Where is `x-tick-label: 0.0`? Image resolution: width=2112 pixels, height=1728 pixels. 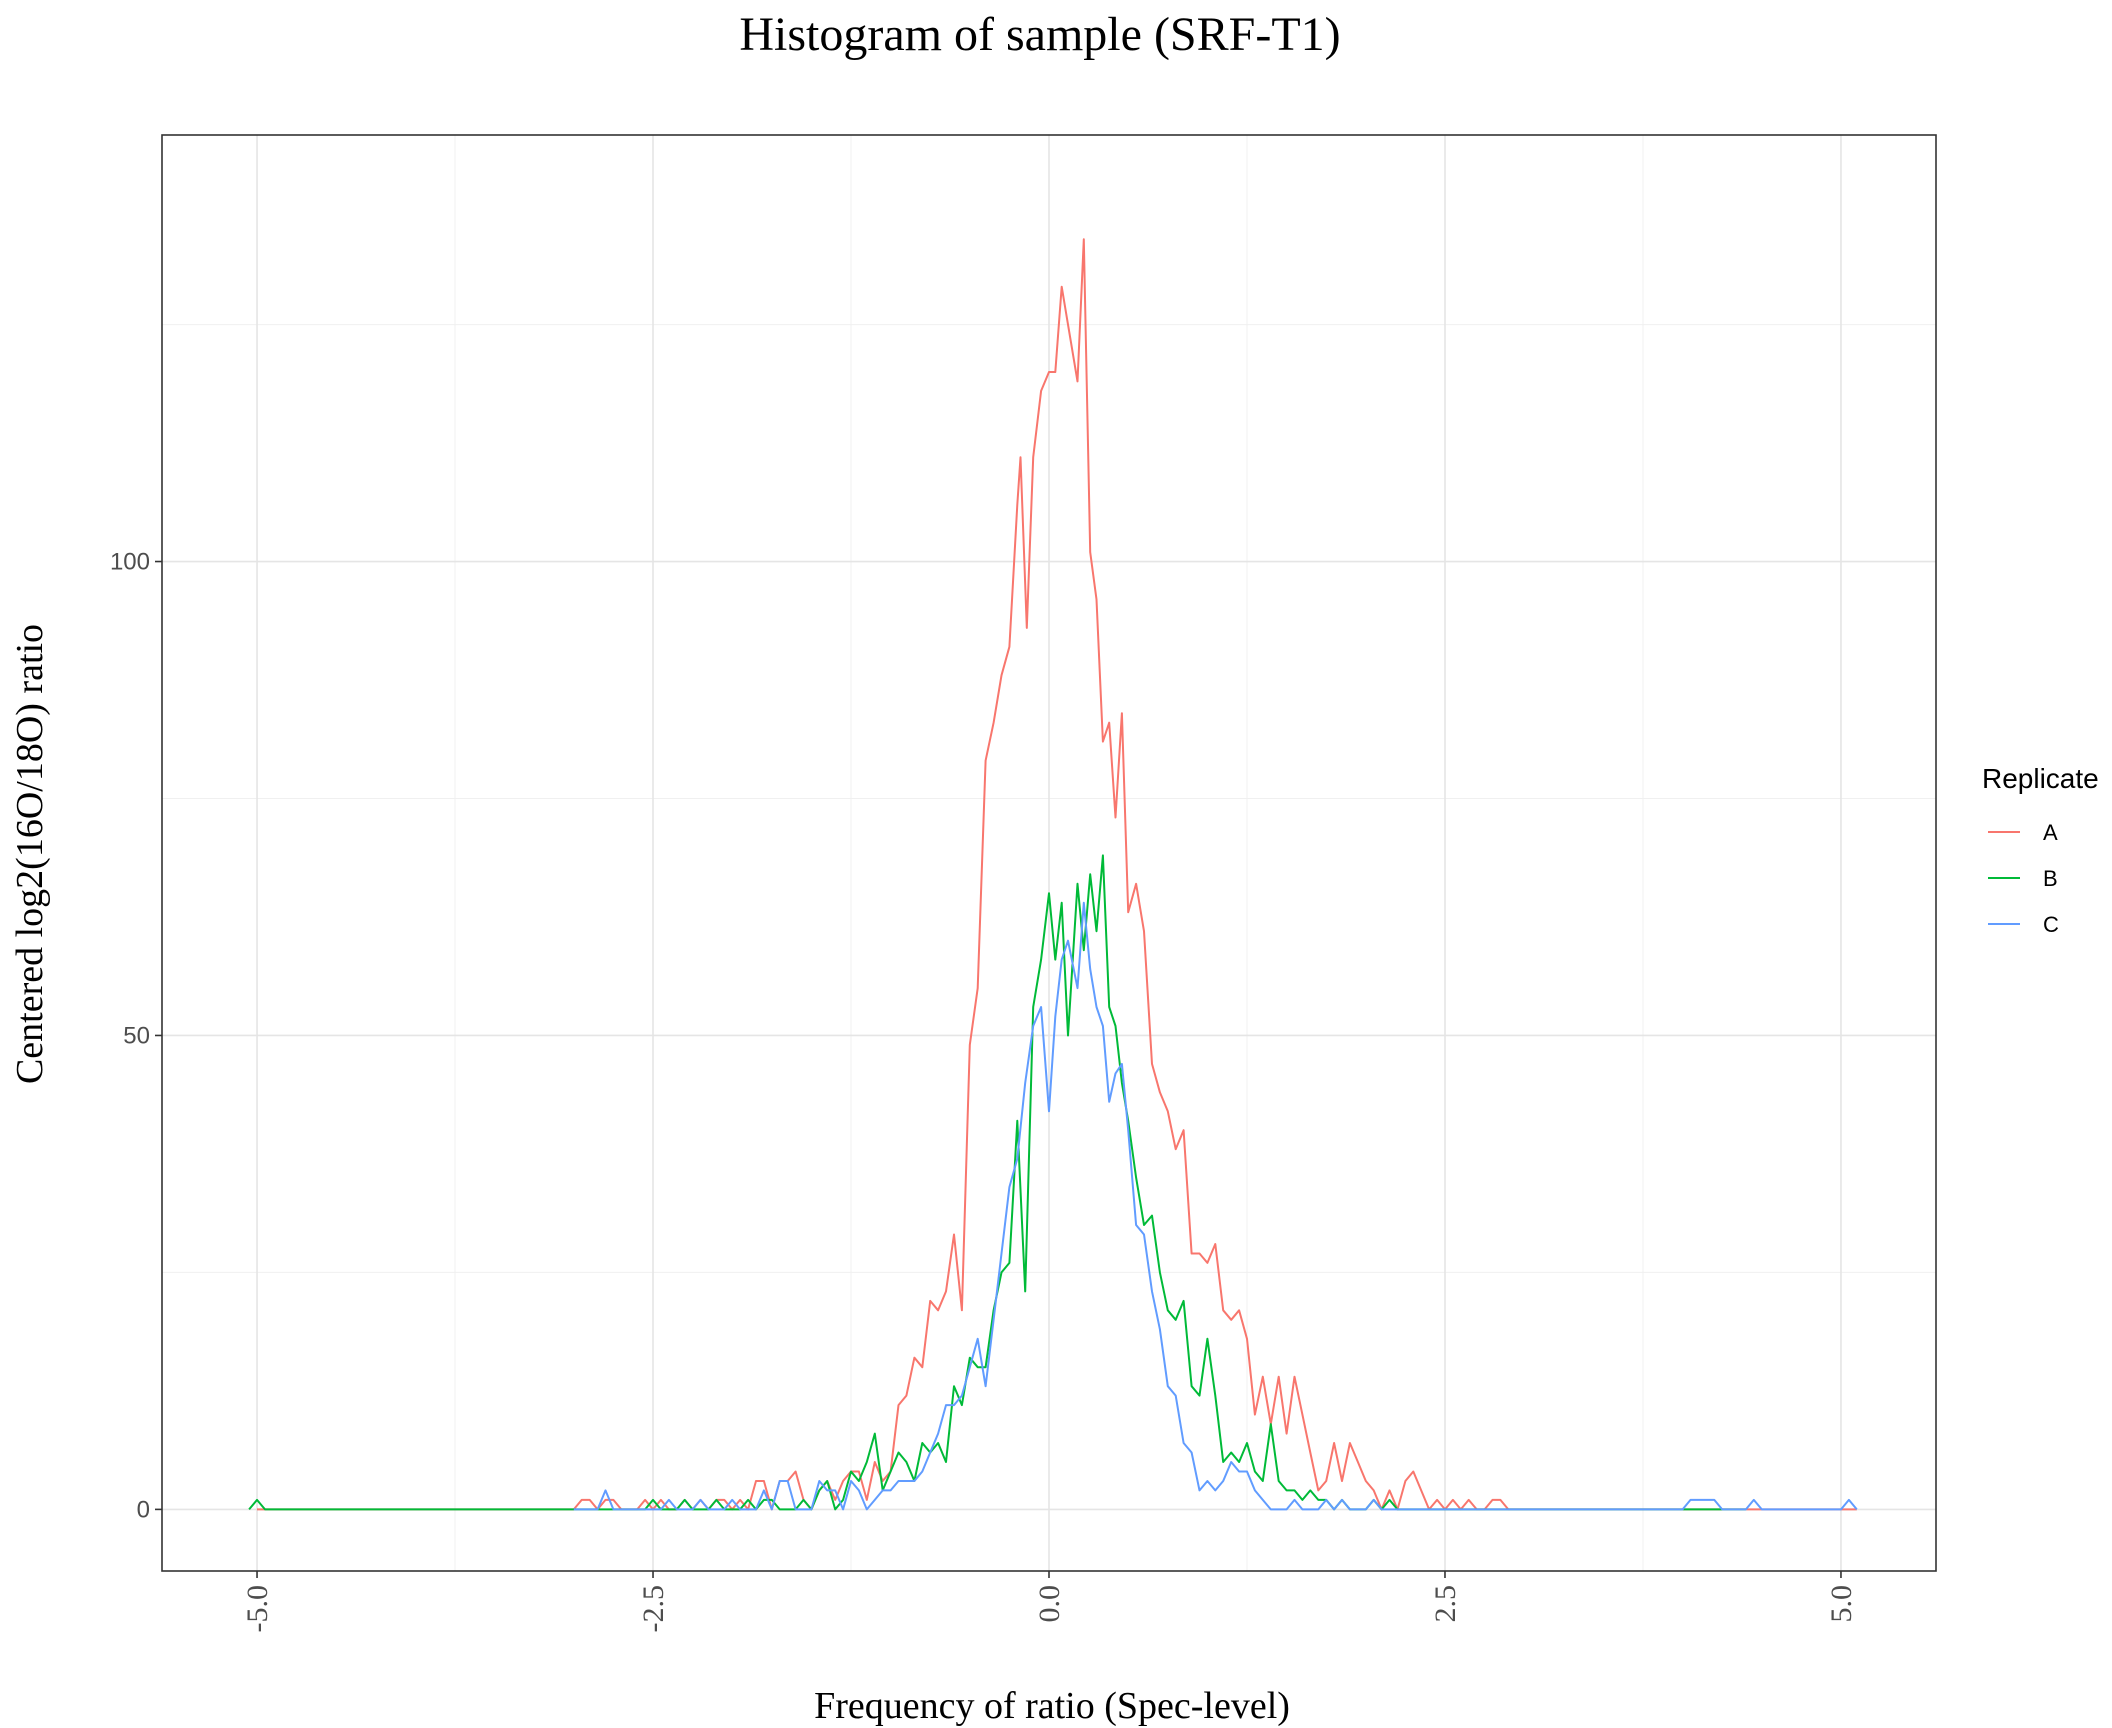
x-tick-label: 0.0 is located at coordinates (1049, 1604).